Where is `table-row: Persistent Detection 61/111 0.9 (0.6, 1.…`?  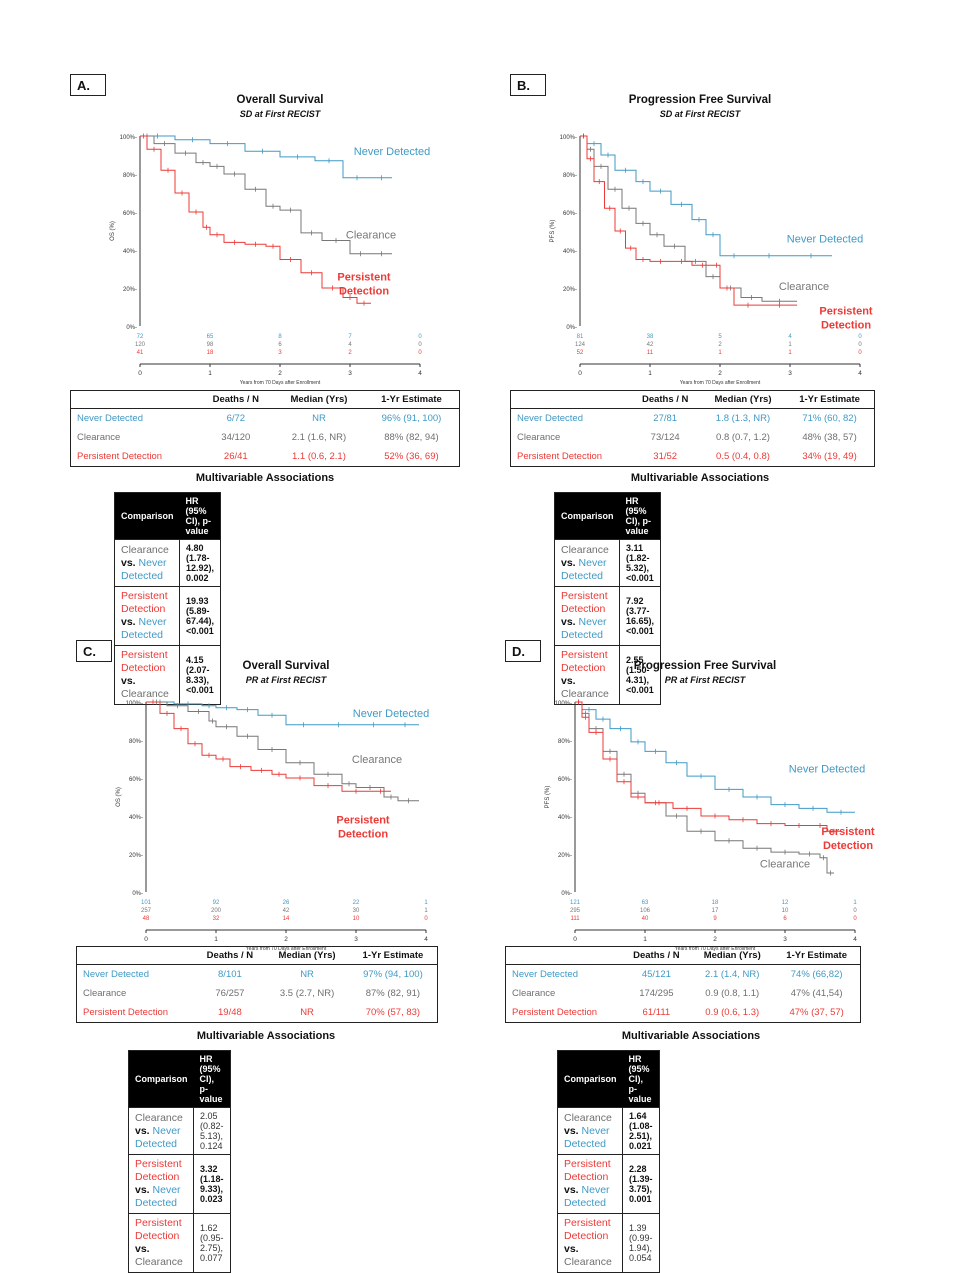
table-row: Persistent Detection 61/111 0.9 (0.6, 1.… is located at coordinates (683, 1013).